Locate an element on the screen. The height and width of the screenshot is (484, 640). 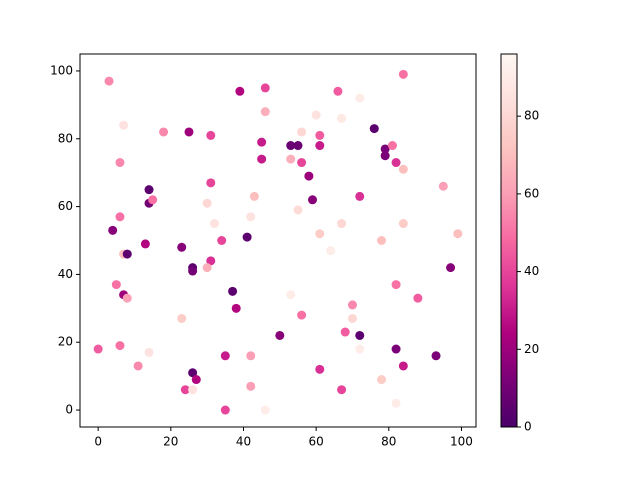
x-tick-label: 0 is located at coordinates (98, 442).